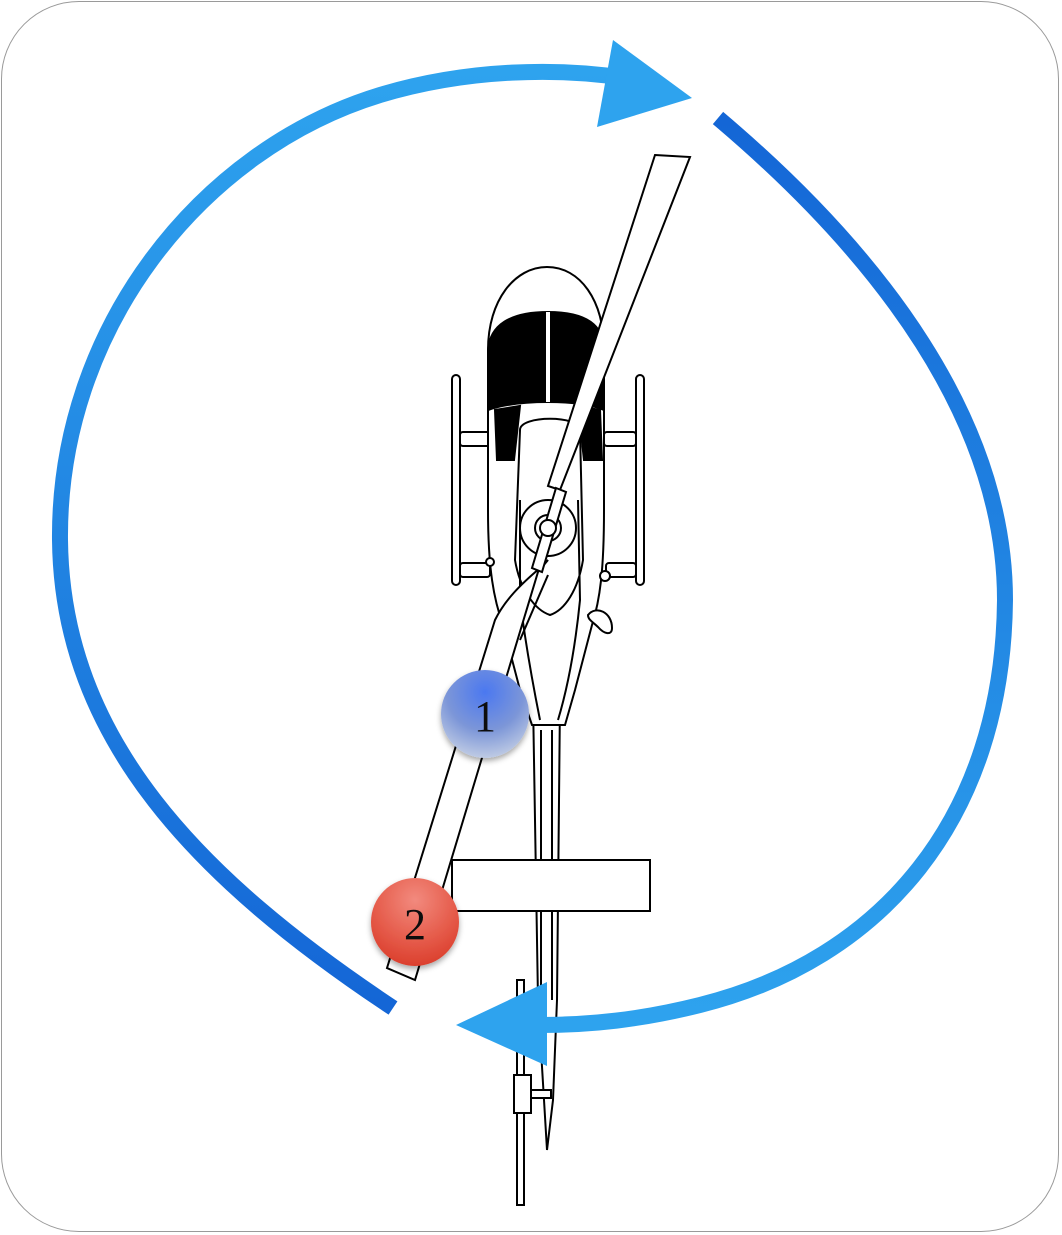  I want to click on tail-boom, so click(546, 925).